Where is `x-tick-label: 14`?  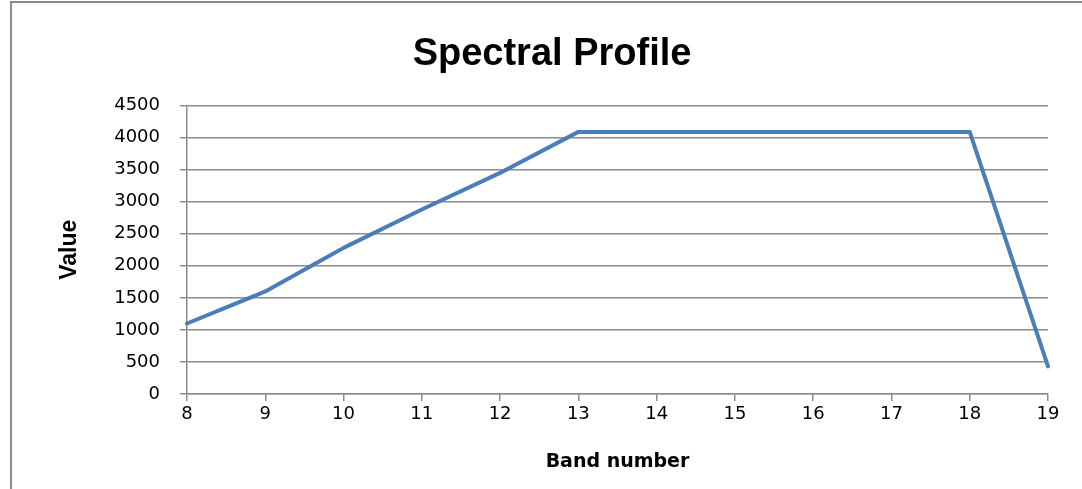
x-tick-label: 14 is located at coordinates (657, 413).